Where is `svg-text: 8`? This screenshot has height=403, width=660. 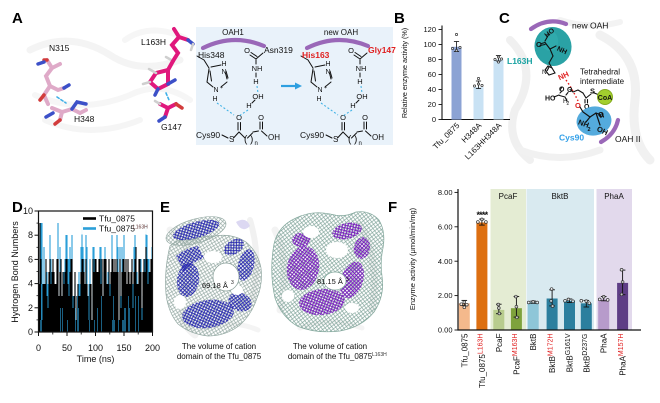
svg-text: 8 is located at coordinates (30, 235).